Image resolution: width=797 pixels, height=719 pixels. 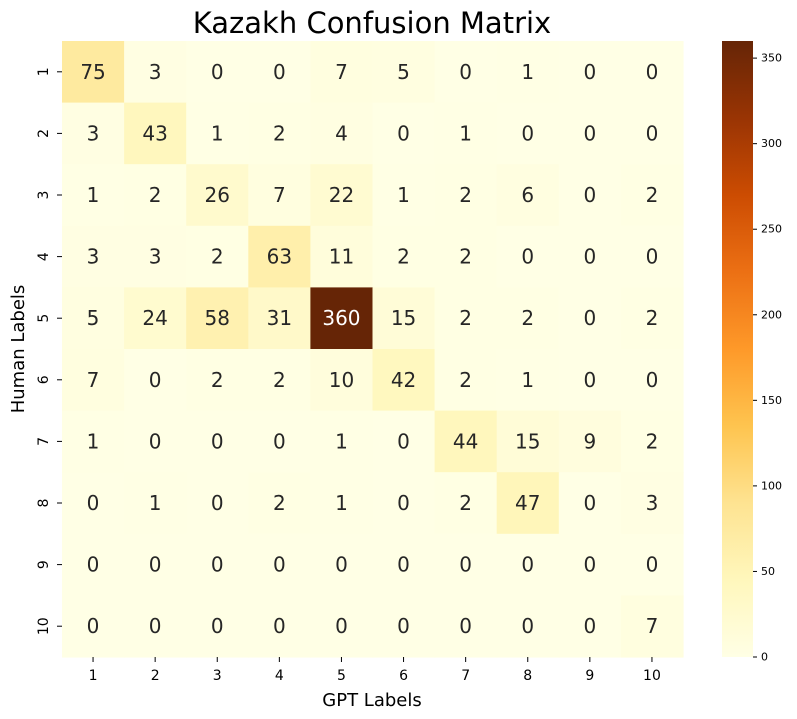 What do you see at coordinates (93, 380) in the screenshot?
I see `cell-value-label: 7` at bounding box center [93, 380].